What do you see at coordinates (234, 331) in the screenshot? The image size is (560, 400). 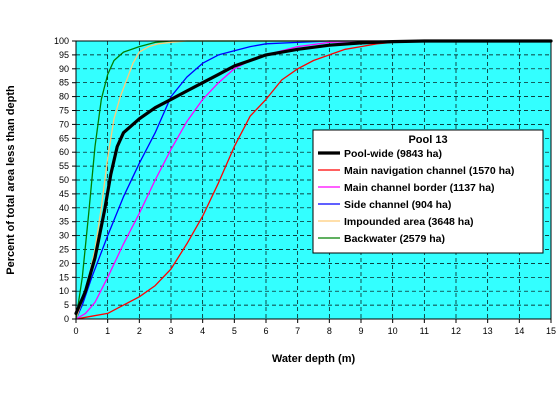 I see `x-tick-label: 5` at bounding box center [234, 331].